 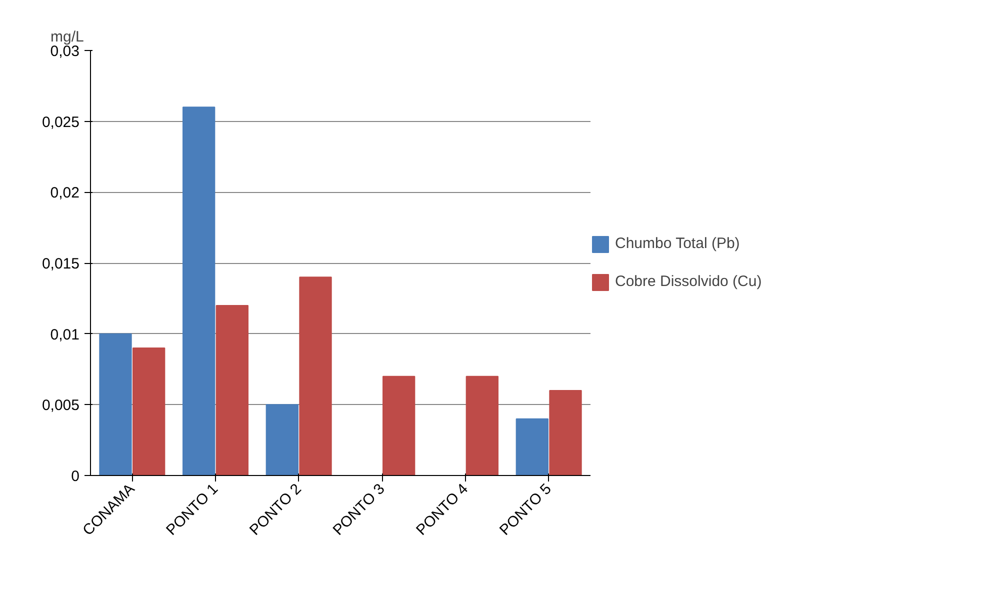 What do you see at coordinates (75, 476) in the screenshot?
I see `y-tick-label: 0` at bounding box center [75, 476].